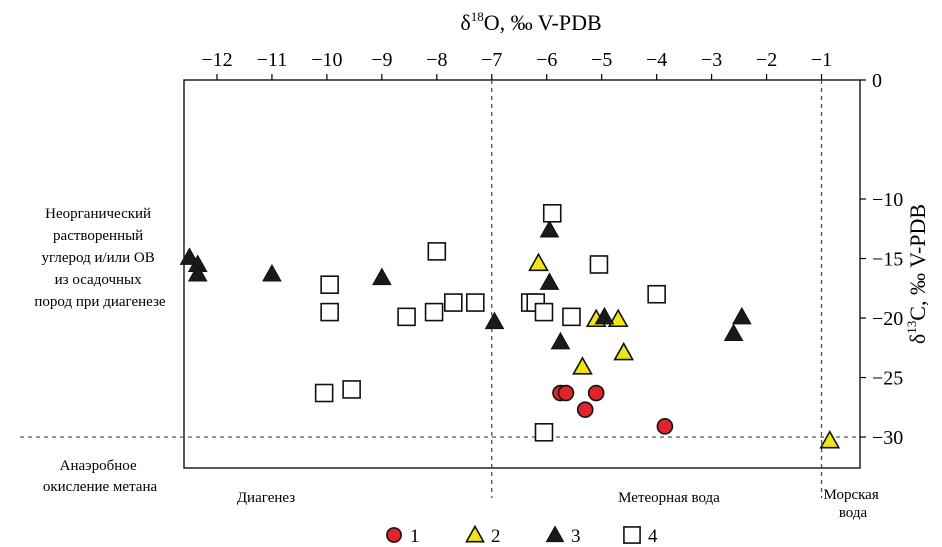  What do you see at coordinates (415, 536) in the screenshot?
I see `legend-label-1: 1` at bounding box center [415, 536].